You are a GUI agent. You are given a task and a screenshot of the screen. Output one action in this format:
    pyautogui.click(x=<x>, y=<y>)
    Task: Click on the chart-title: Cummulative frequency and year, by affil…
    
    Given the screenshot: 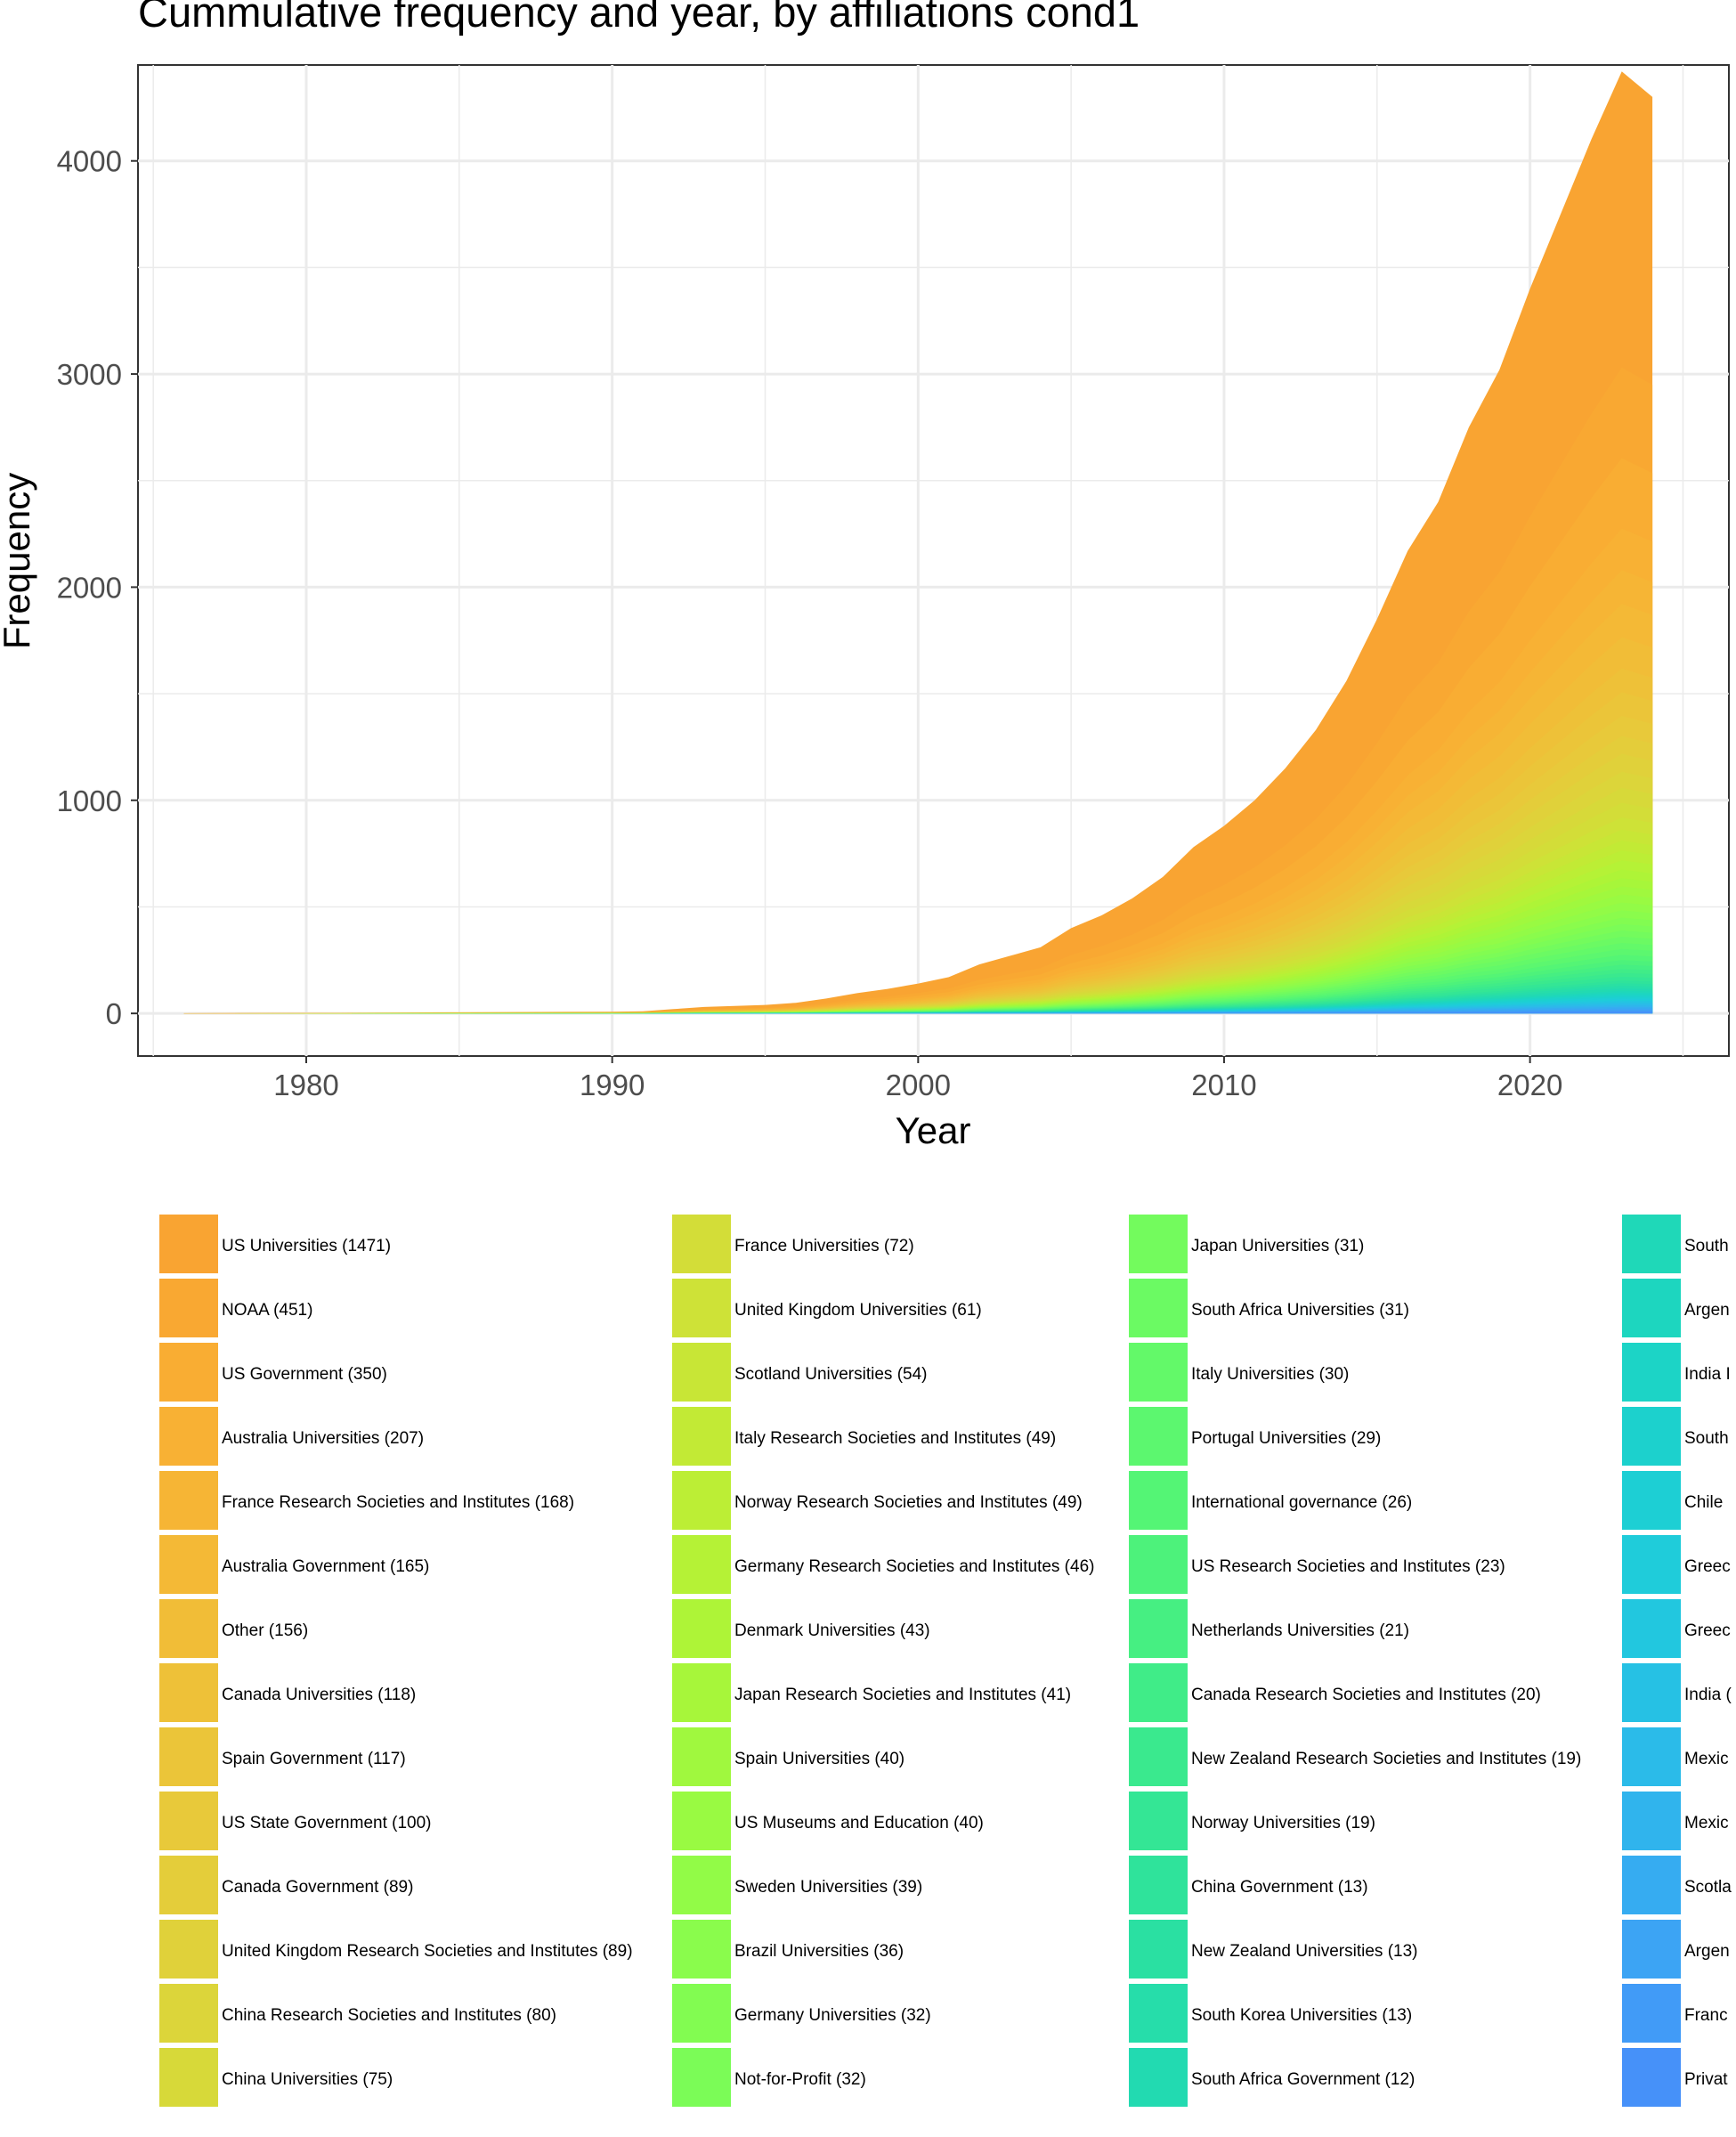 What is the action you would take?
    pyautogui.click(x=639, y=18)
    